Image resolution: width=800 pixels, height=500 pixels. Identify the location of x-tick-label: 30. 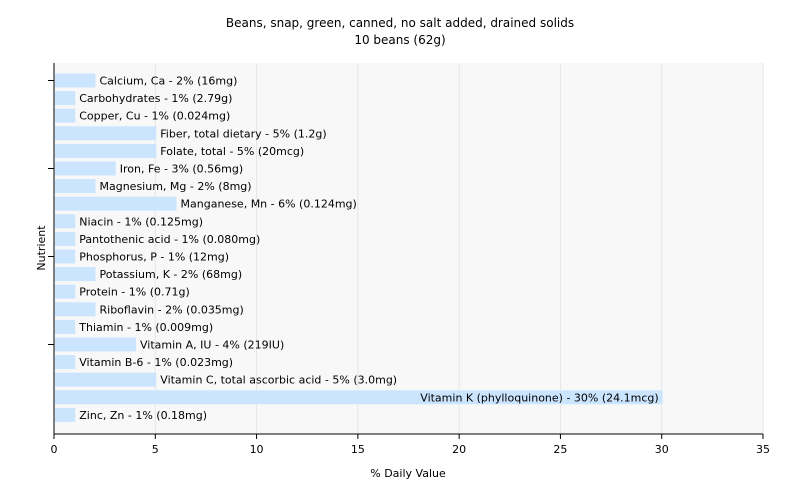
(662, 449).